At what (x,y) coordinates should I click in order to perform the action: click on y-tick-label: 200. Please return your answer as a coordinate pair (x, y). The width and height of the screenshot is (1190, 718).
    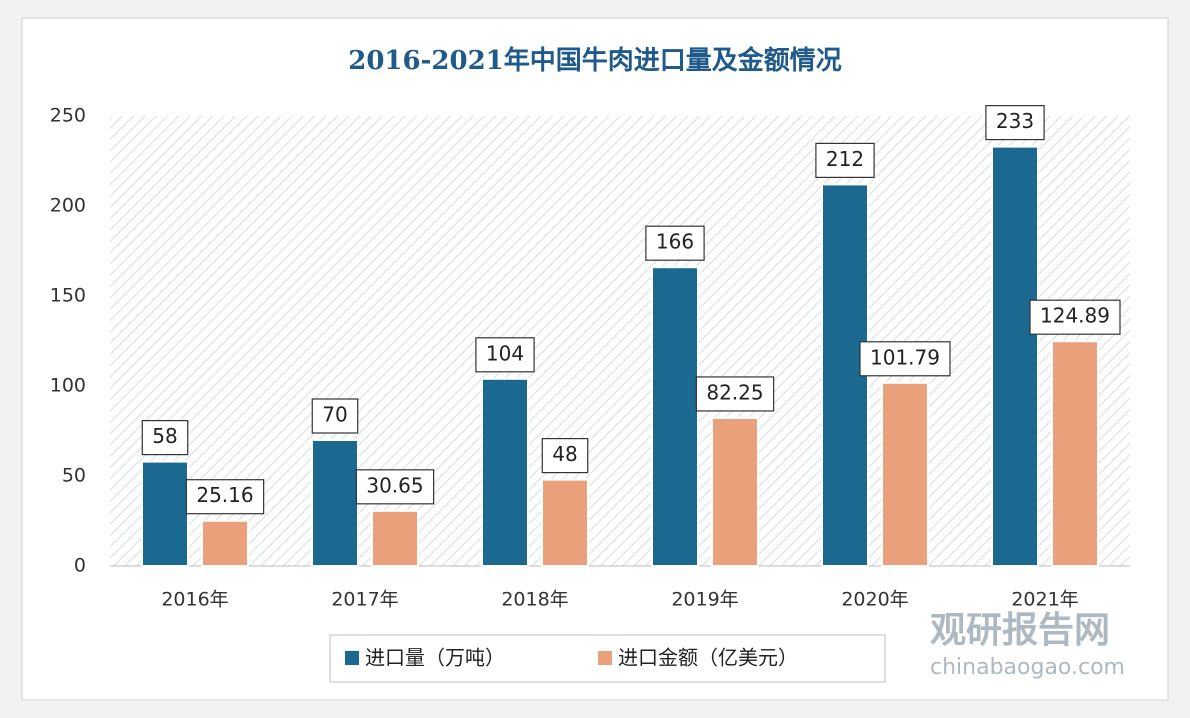
    Looking at the image, I should click on (68, 206).